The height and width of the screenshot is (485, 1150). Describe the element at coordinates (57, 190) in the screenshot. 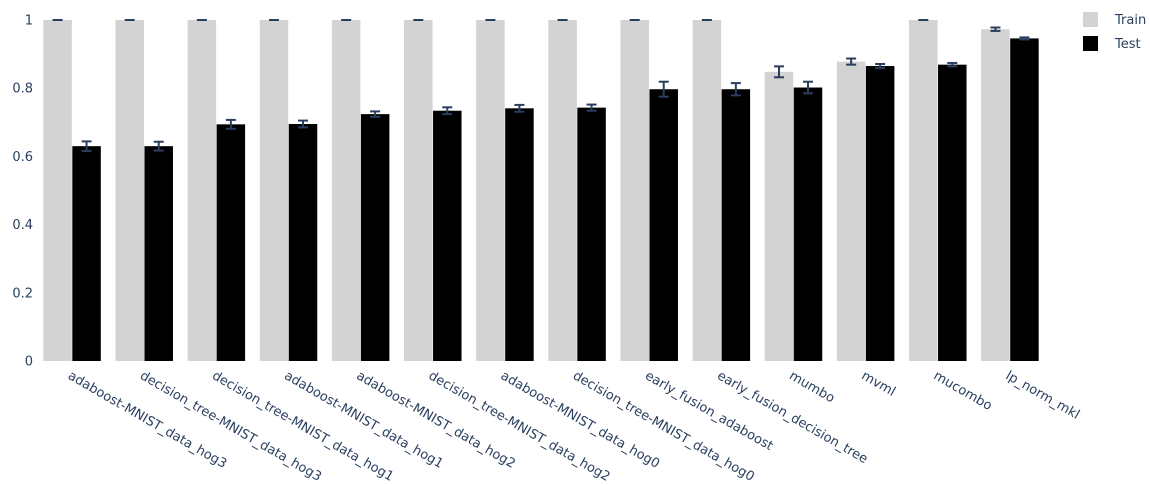

I see `bar-train-adaboost-MNIST_data_hog3` at that location.